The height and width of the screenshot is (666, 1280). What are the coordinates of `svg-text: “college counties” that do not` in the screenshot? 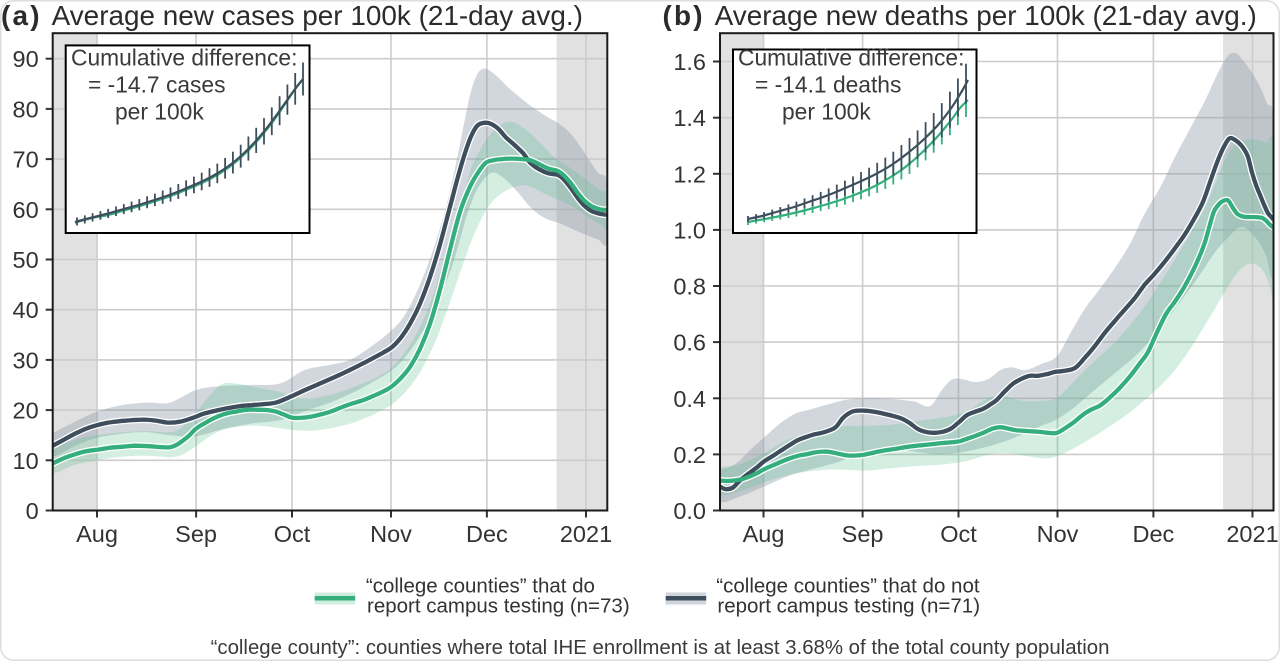 It's located at (848, 585).